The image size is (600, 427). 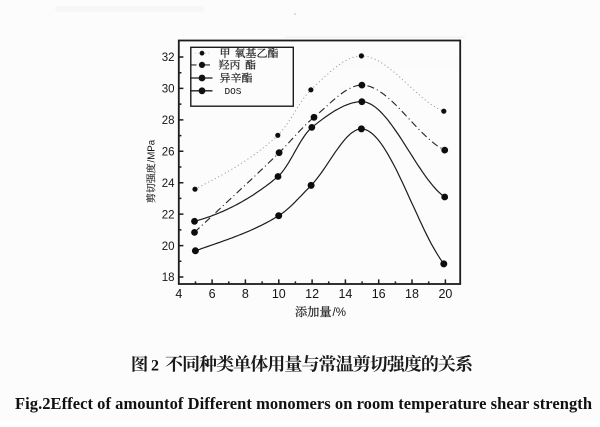 What do you see at coordinates (168, 215) in the screenshot?
I see `svg-text: 22` at bounding box center [168, 215].